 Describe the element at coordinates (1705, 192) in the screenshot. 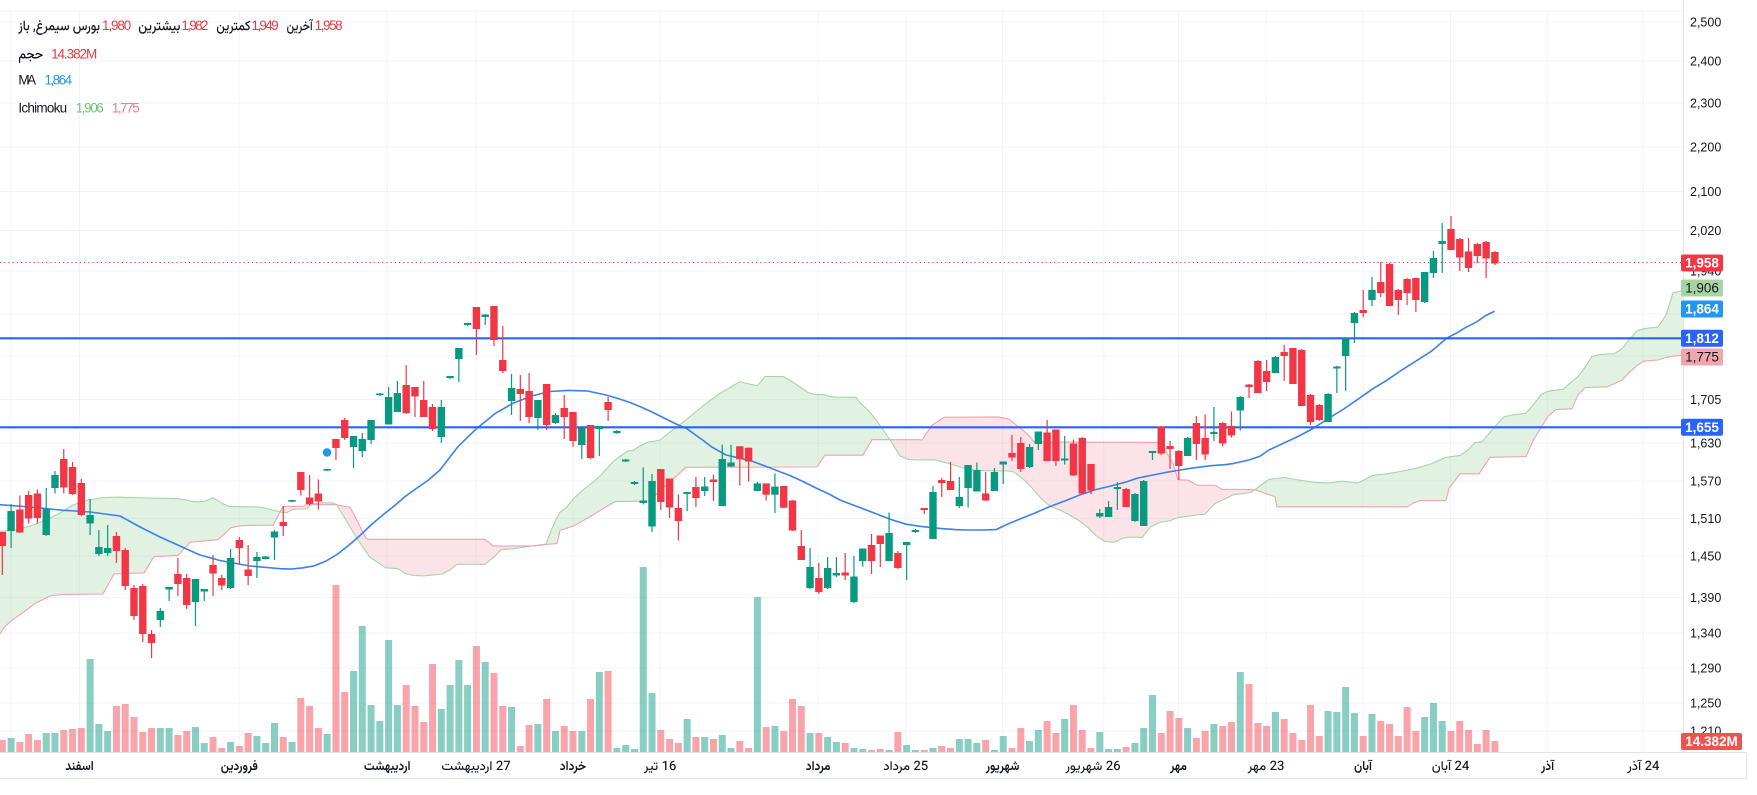

I see `svg-text: 2,100` at that location.